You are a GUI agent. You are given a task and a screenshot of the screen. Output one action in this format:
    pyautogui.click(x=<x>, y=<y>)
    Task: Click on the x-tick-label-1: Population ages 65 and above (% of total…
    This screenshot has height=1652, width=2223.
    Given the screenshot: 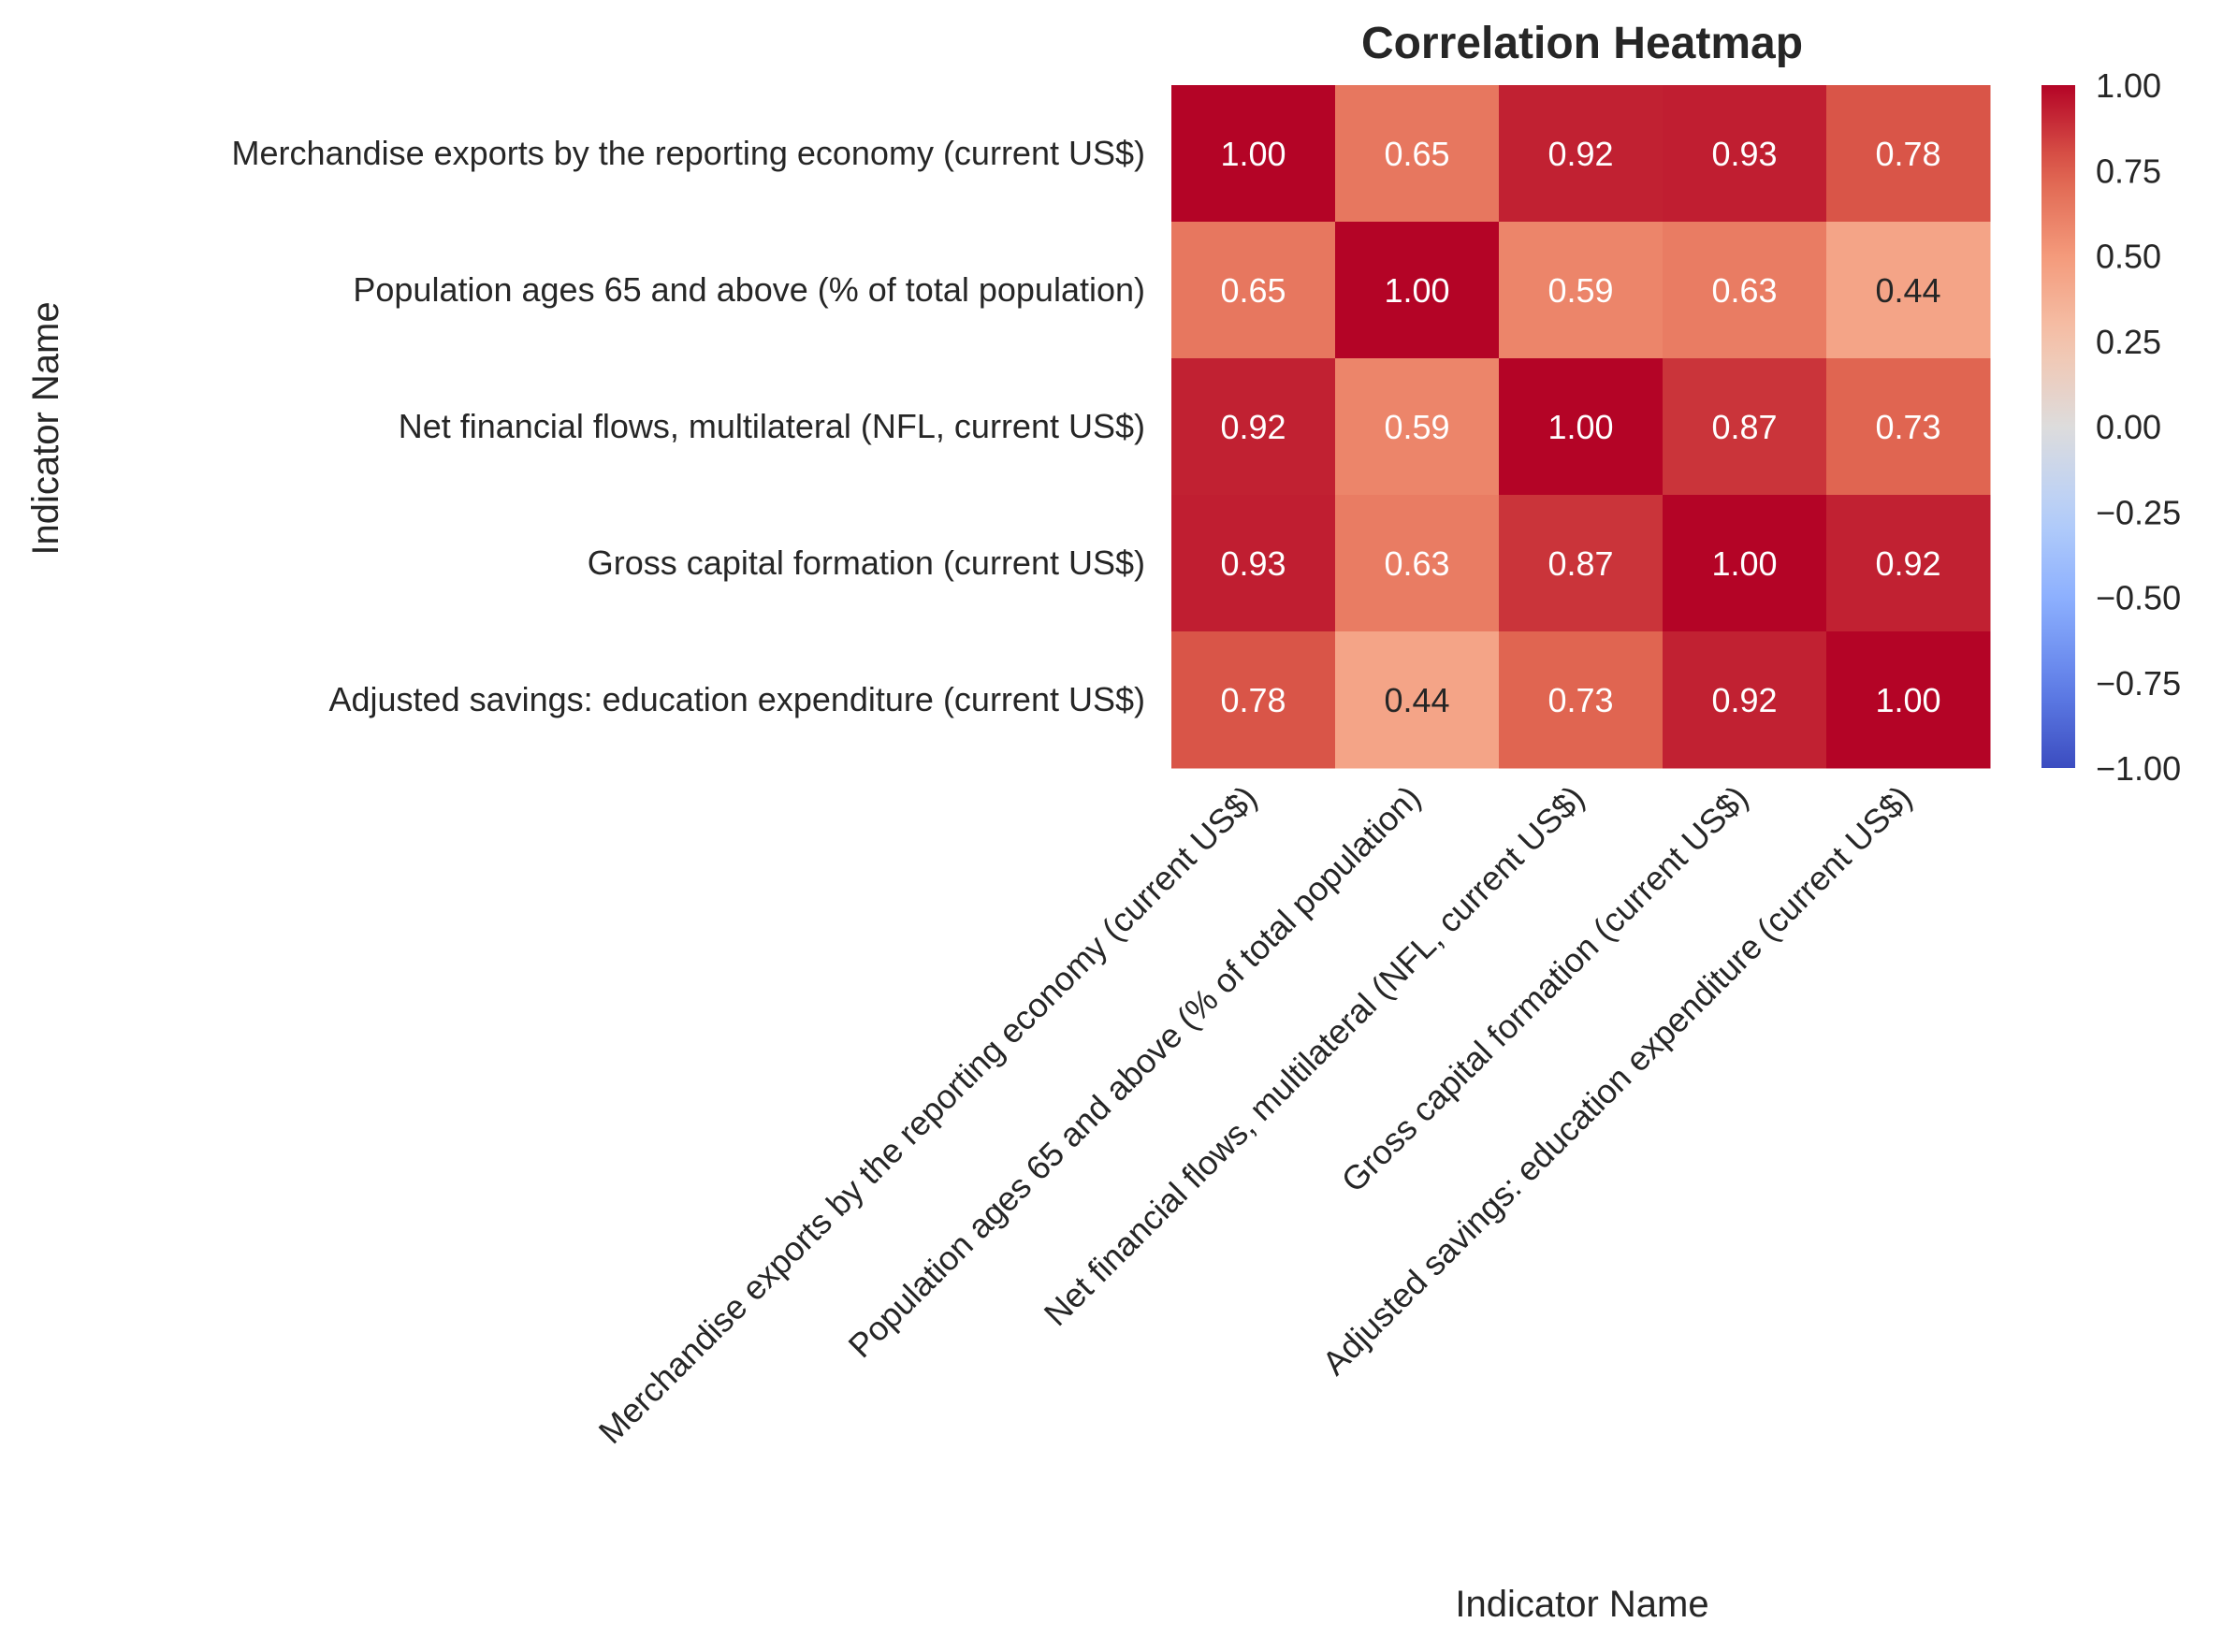 What is the action you would take?
    pyautogui.click(x=1135, y=1072)
    